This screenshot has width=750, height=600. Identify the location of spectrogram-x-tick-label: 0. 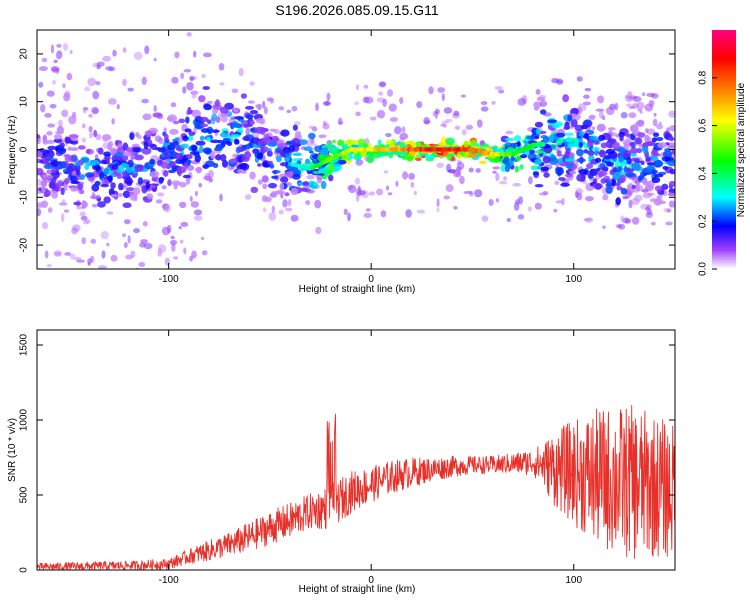
(371, 279).